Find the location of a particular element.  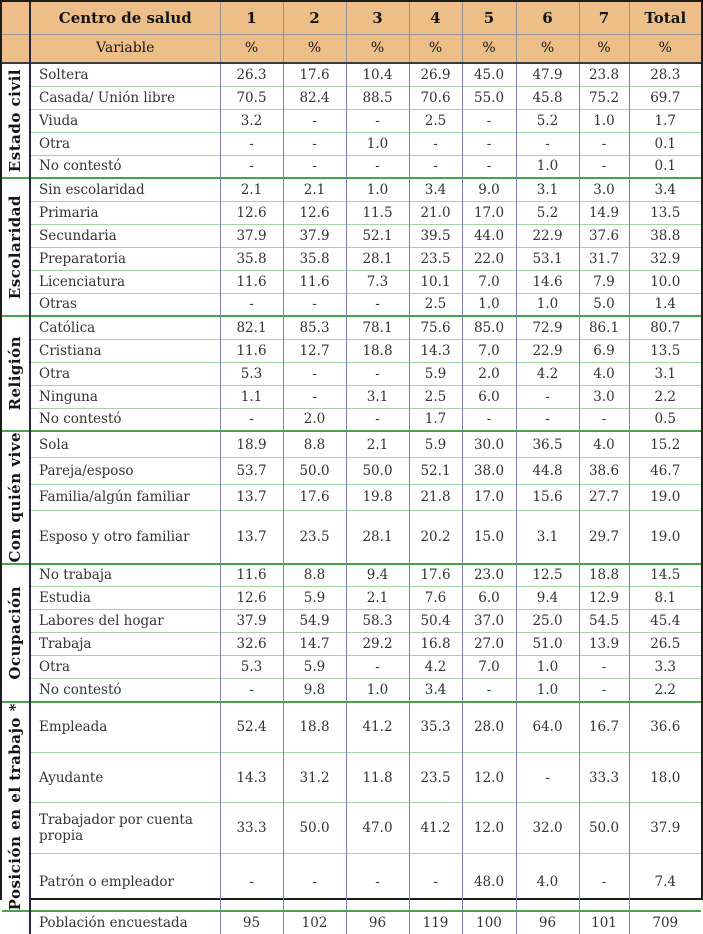

cell-value: 82.1 is located at coordinates (251, 327).